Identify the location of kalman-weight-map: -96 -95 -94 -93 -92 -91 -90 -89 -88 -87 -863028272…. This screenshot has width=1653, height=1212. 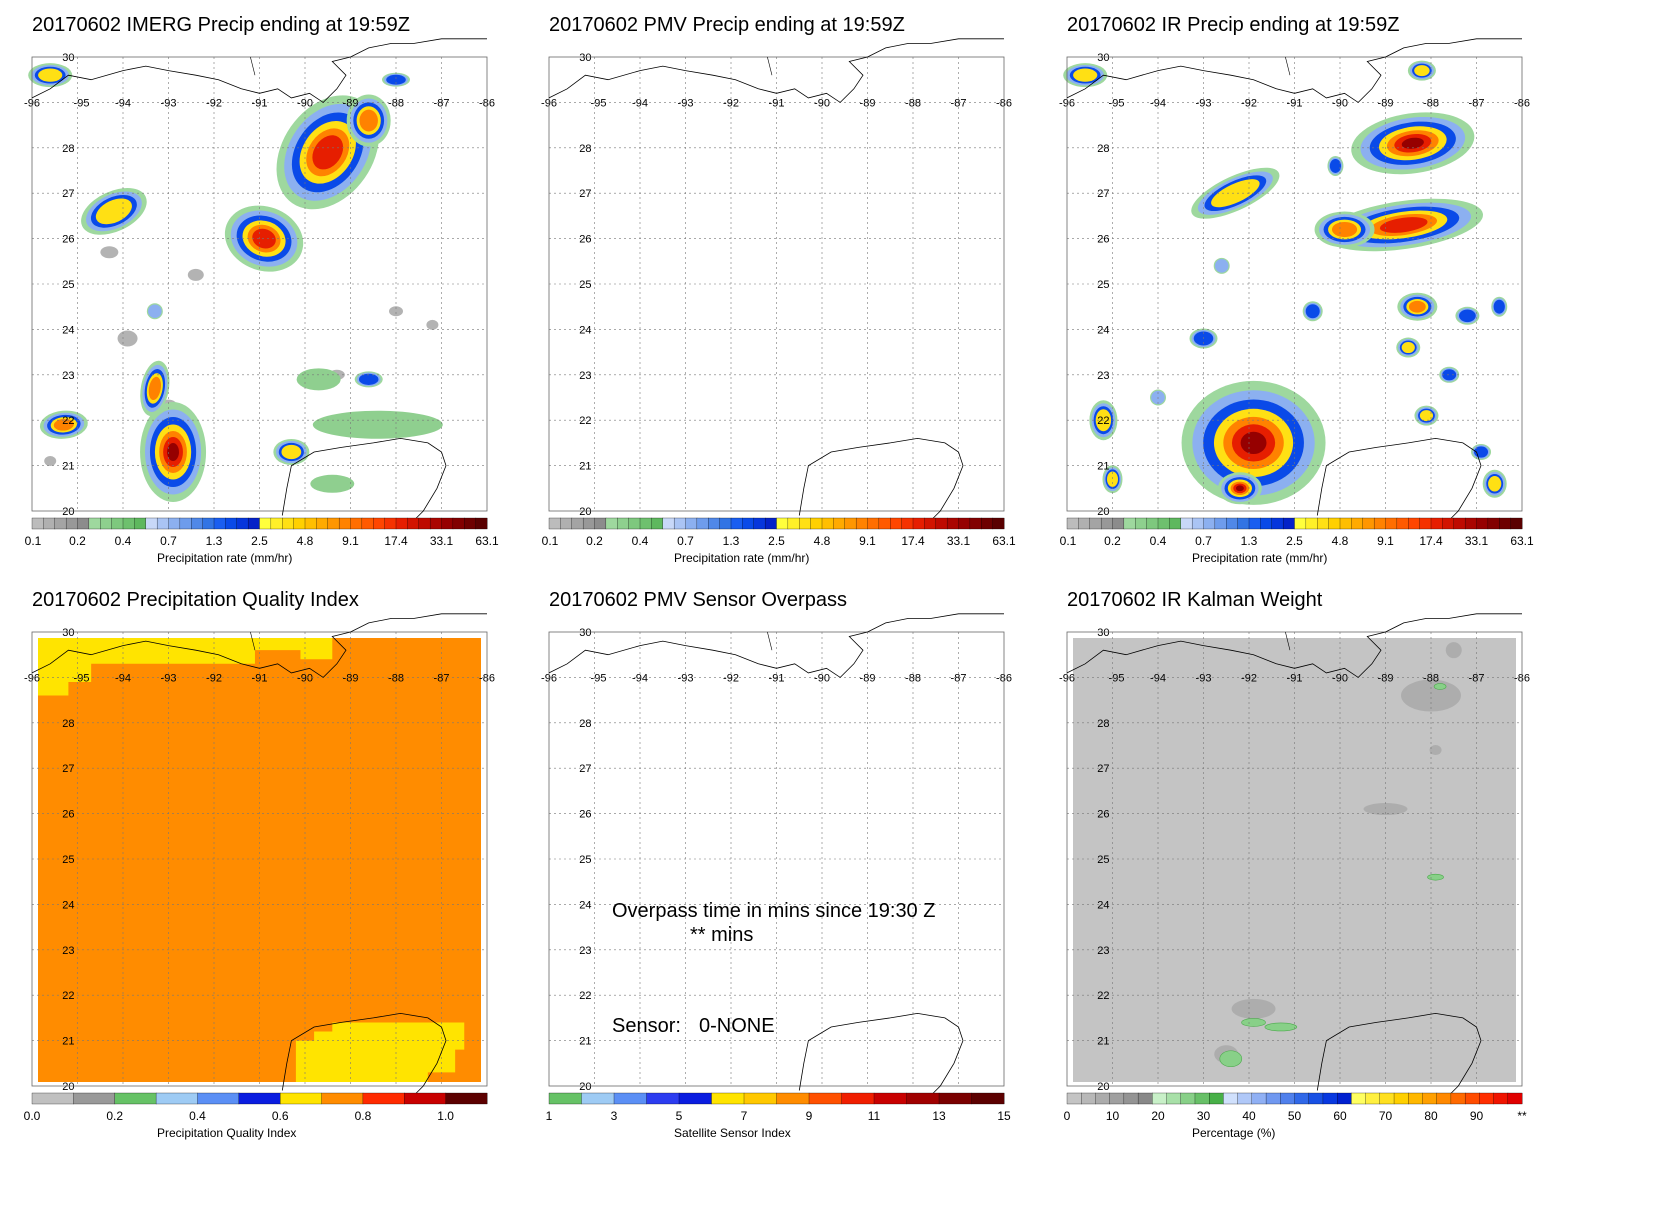
(1294, 868).